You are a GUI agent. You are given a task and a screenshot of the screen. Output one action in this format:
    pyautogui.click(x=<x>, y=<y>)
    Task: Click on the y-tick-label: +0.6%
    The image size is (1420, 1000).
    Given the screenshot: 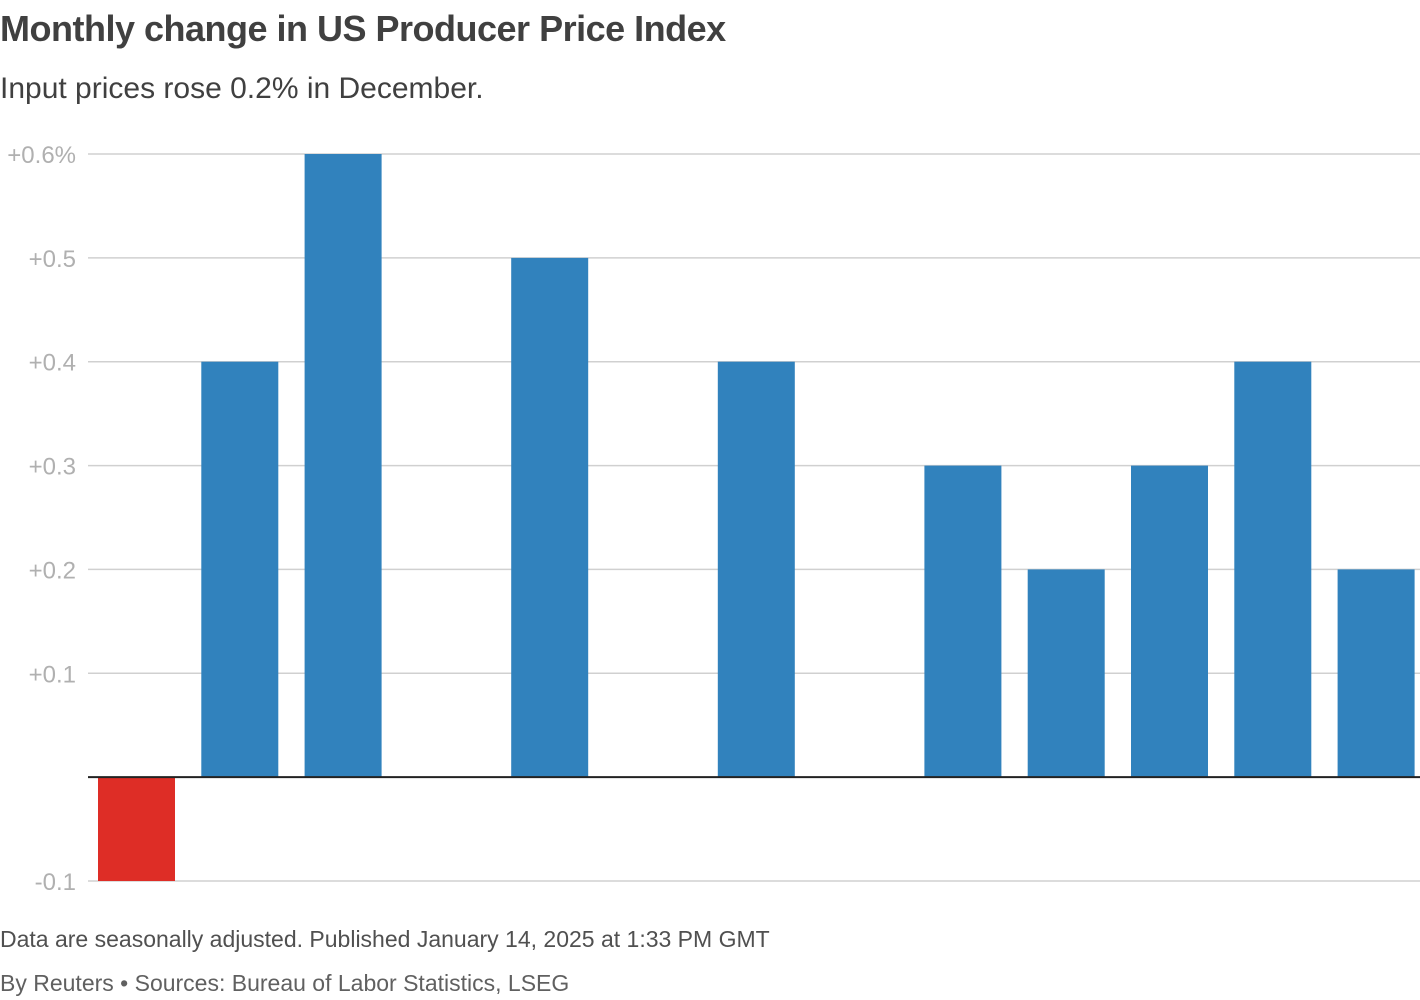 What is the action you would take?
    pyautogui.click(x=41, y=155)
    